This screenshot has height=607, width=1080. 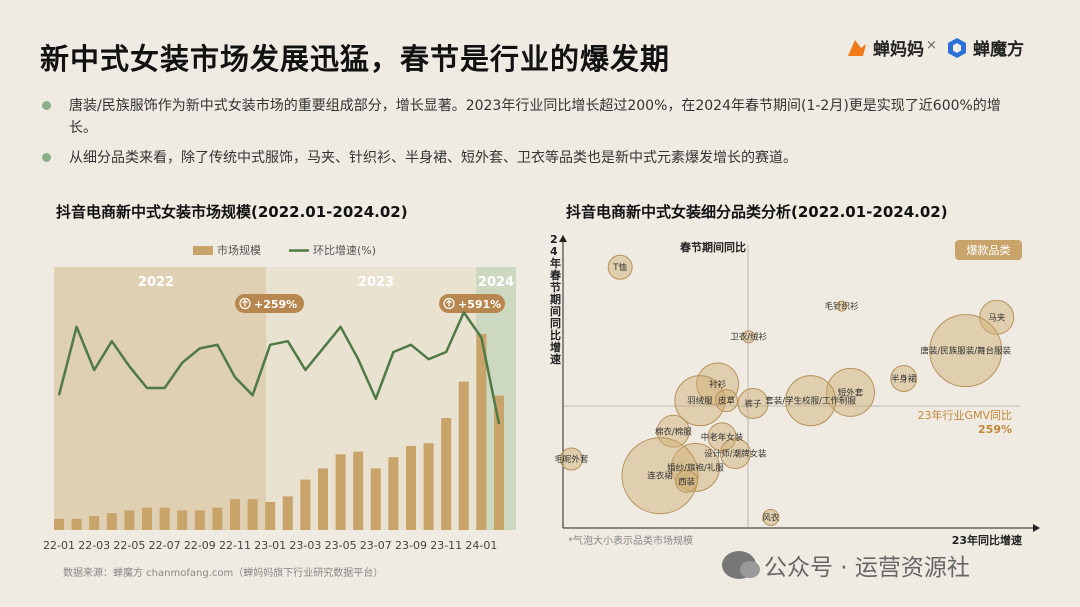 What do you see at coordinates (376, 282) in the screenshot?
I see `period-label: 2023` at bounding box center [376, 282].